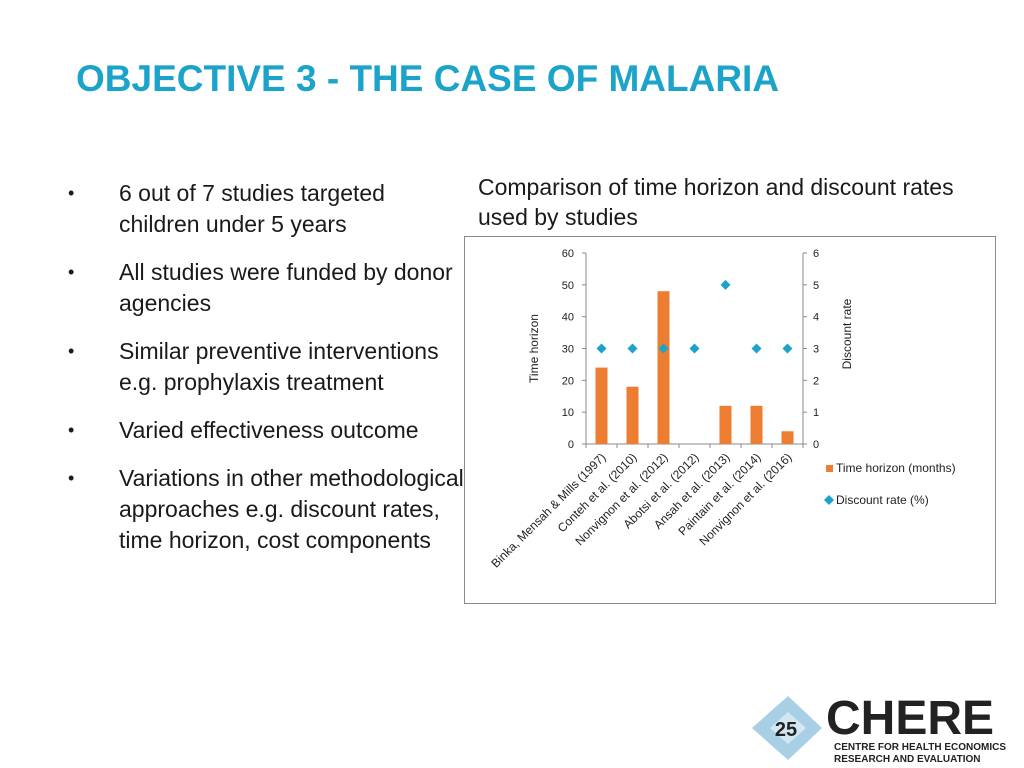  Describe the element at coordinates (568, 254) in the screenshot. I see `y-tick-label: 60` at that location.